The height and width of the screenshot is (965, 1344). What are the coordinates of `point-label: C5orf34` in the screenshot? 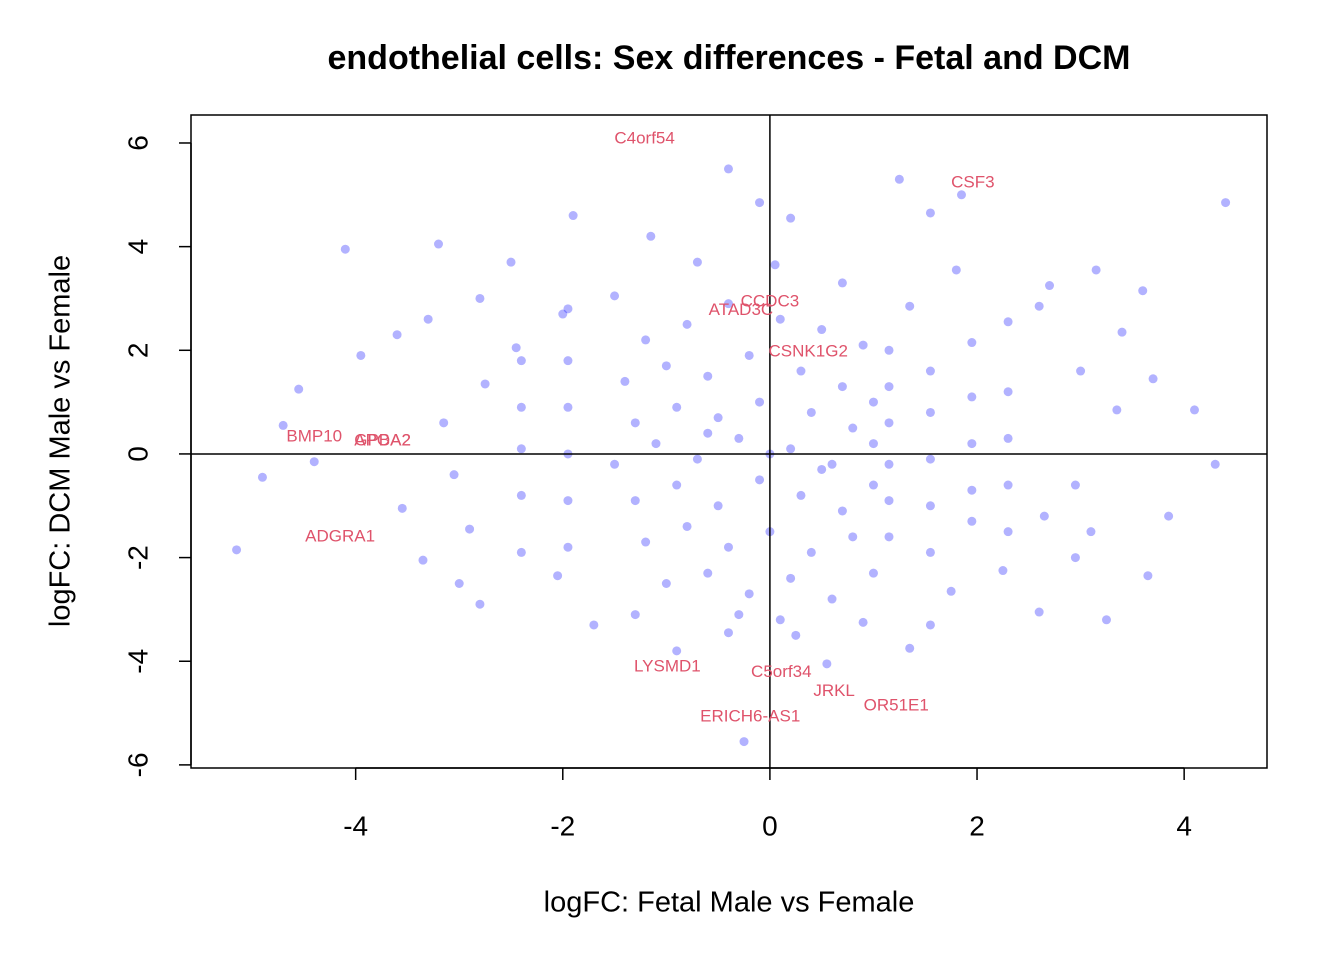 It's located at (781, 671).